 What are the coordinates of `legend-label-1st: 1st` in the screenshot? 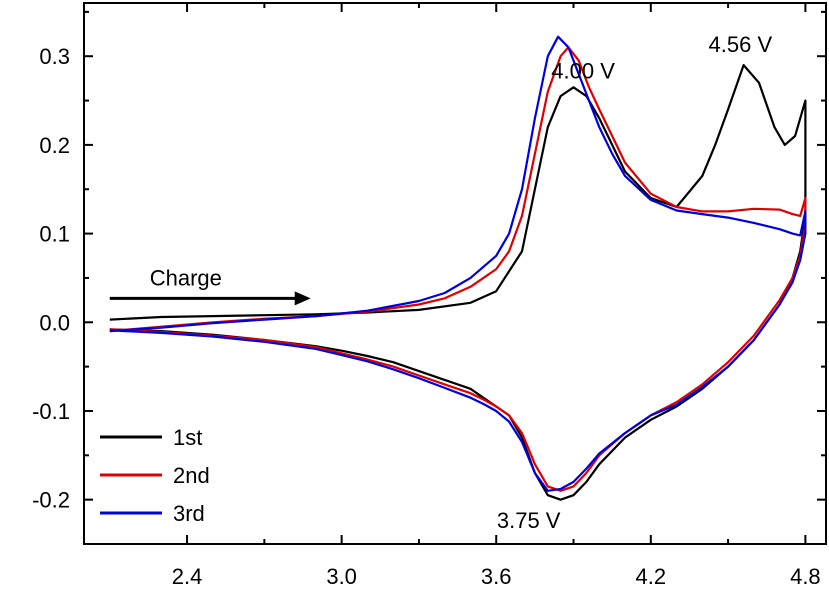 It's located at (187, 437).